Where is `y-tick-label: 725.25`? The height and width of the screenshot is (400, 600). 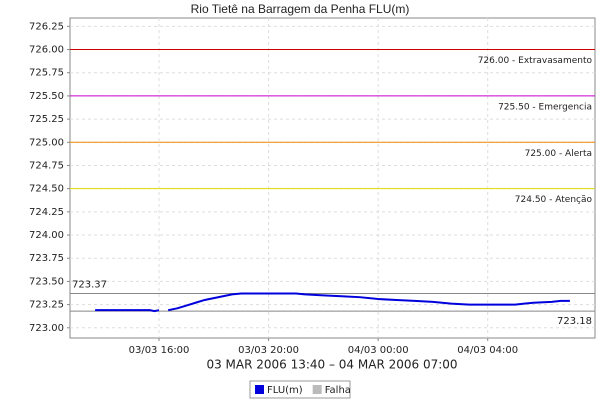
y-tick-label: 725.25 is located at coordinates (46, 119).